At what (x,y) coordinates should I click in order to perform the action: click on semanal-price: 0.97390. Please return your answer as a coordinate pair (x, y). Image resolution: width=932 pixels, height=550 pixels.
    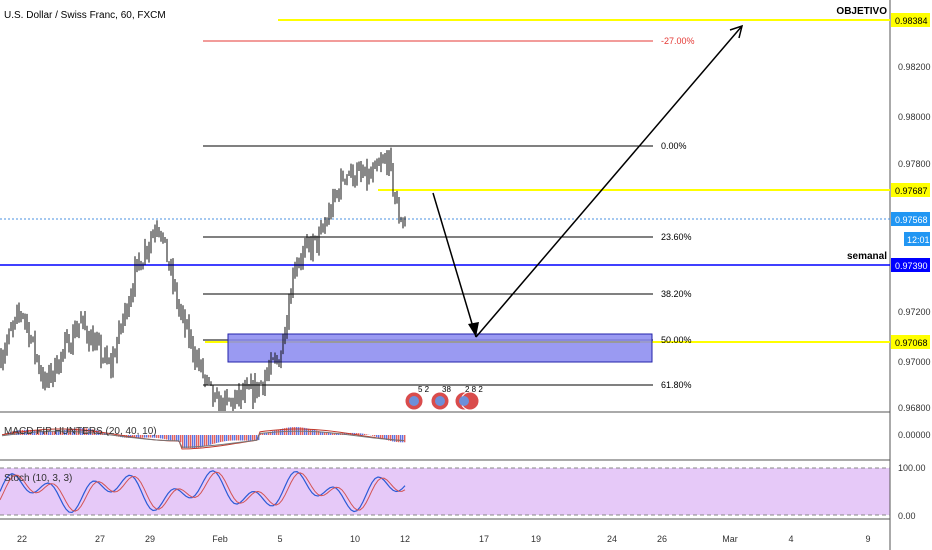
    Looking at the image, I should click on (911, 266).